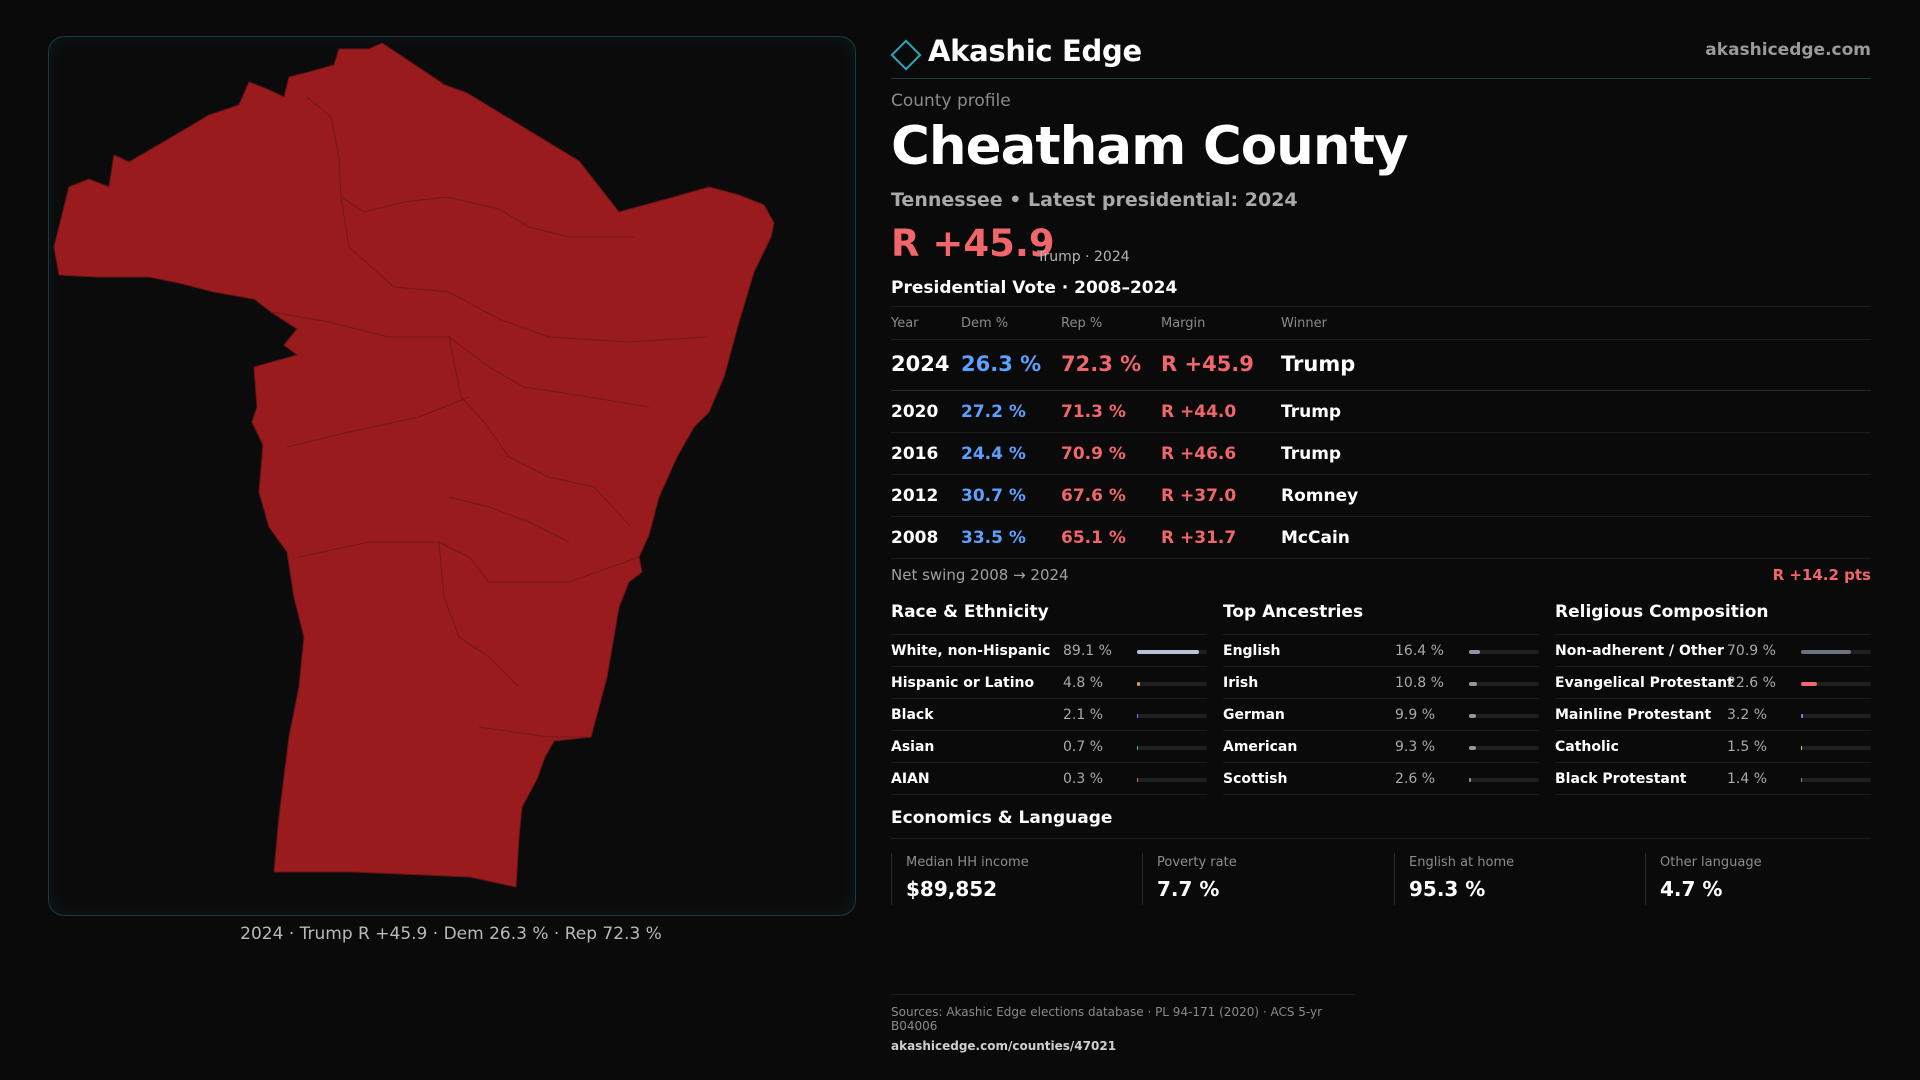 The width and height of the screenshot is (1920, 1080). What do you see at coordinates (973, 243) in the screenshot?
I see `headline-margin: R +45.9` at bounding box center [973, 243].